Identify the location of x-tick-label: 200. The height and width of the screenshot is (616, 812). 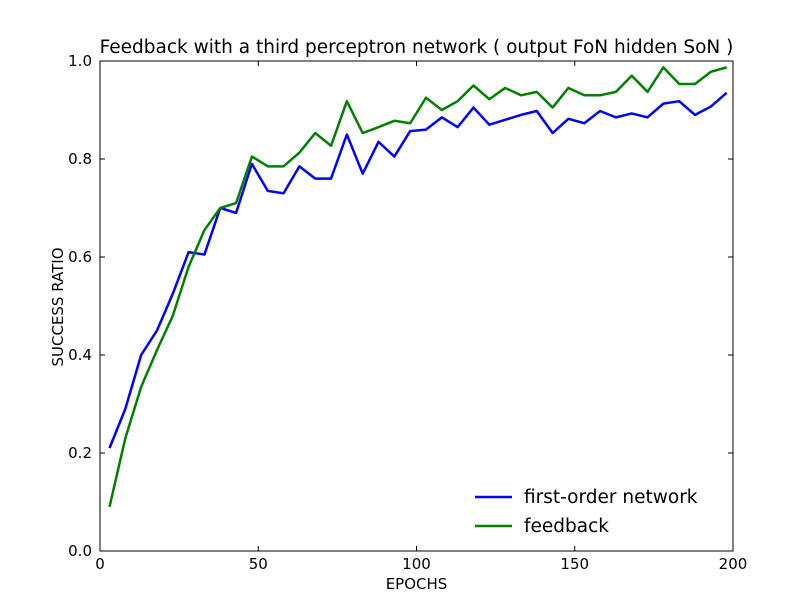
(733, 564).